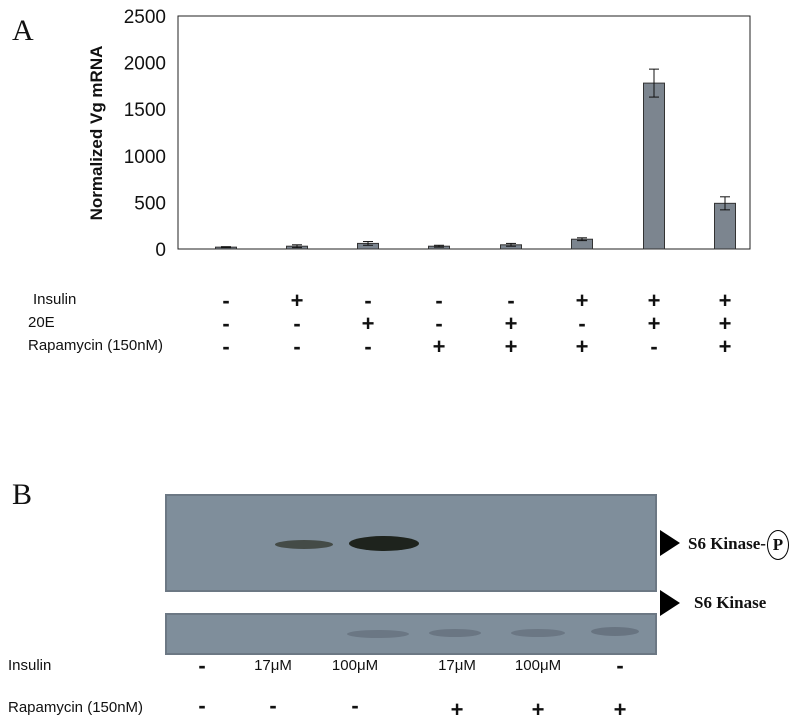  What do you see at coordinates (670, 603) in the screenshot?
I see `arrow-total-s6k` at bounding box center [670, 603].